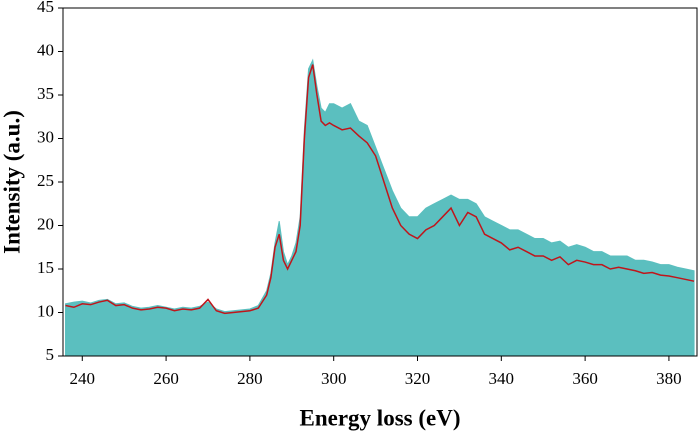  I want to click on x-tick-label: 320, so click(418, 378).